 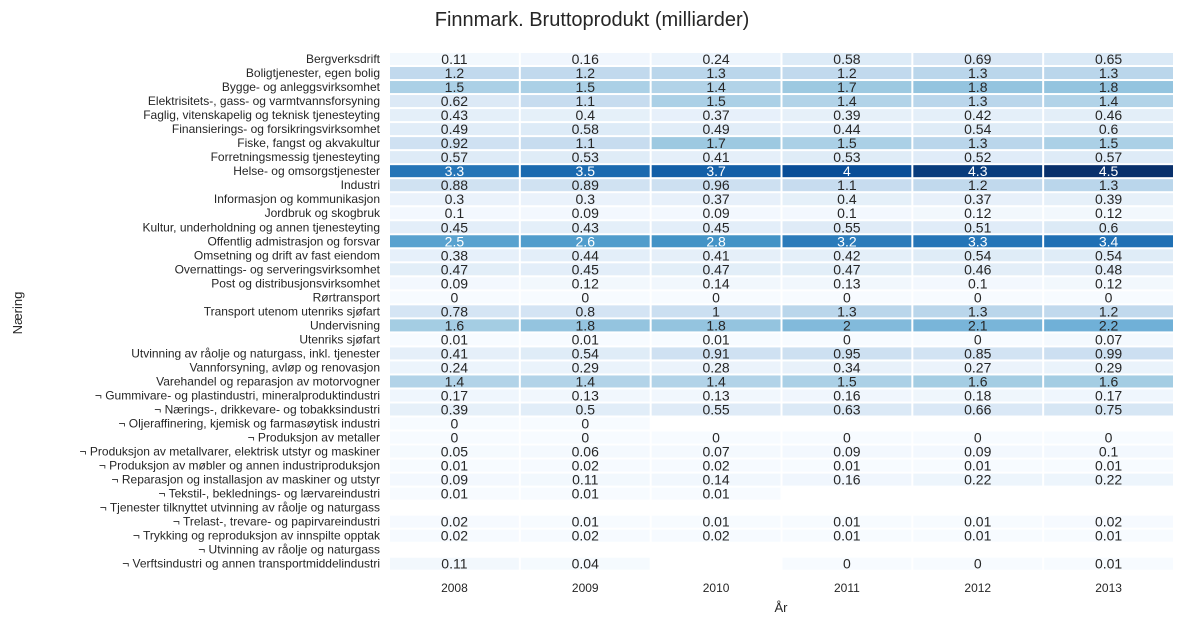 What do you see at coordinates (585, 395) in the screenshot?
I see `cell-value-label: 0.13` at bounding box center [585, 395].